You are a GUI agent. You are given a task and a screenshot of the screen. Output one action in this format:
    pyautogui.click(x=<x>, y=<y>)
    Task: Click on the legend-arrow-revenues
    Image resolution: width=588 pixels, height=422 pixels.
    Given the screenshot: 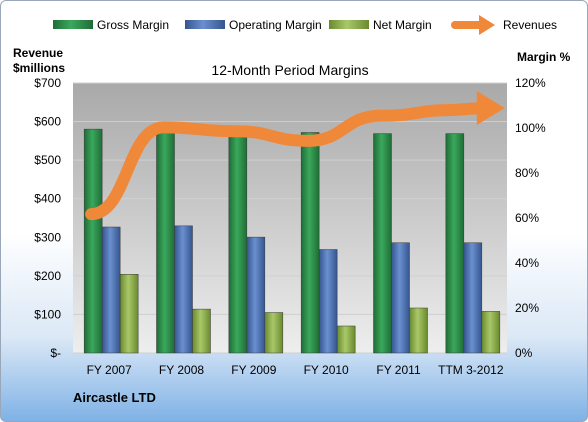 What is the action you would take?
    pyautogui.click(x=487, y=25)
    